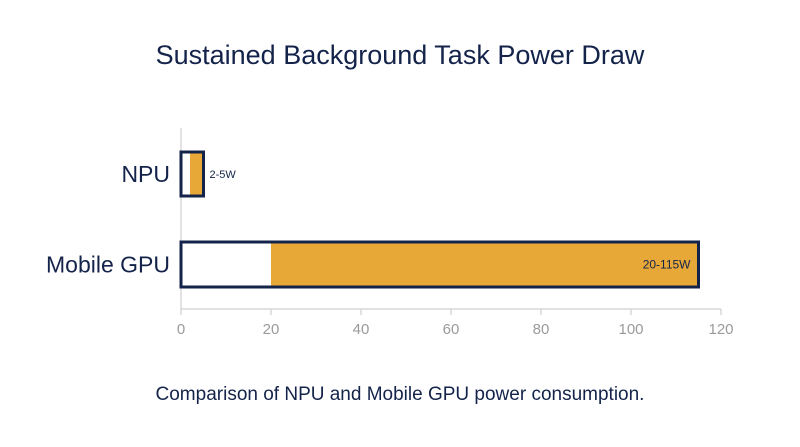 This screenshot has width=800, height=447. What do you see at coordinates (271, 329) in the screenshot?
I see `x-tick-label: 20` at bounding box center [271, 329].